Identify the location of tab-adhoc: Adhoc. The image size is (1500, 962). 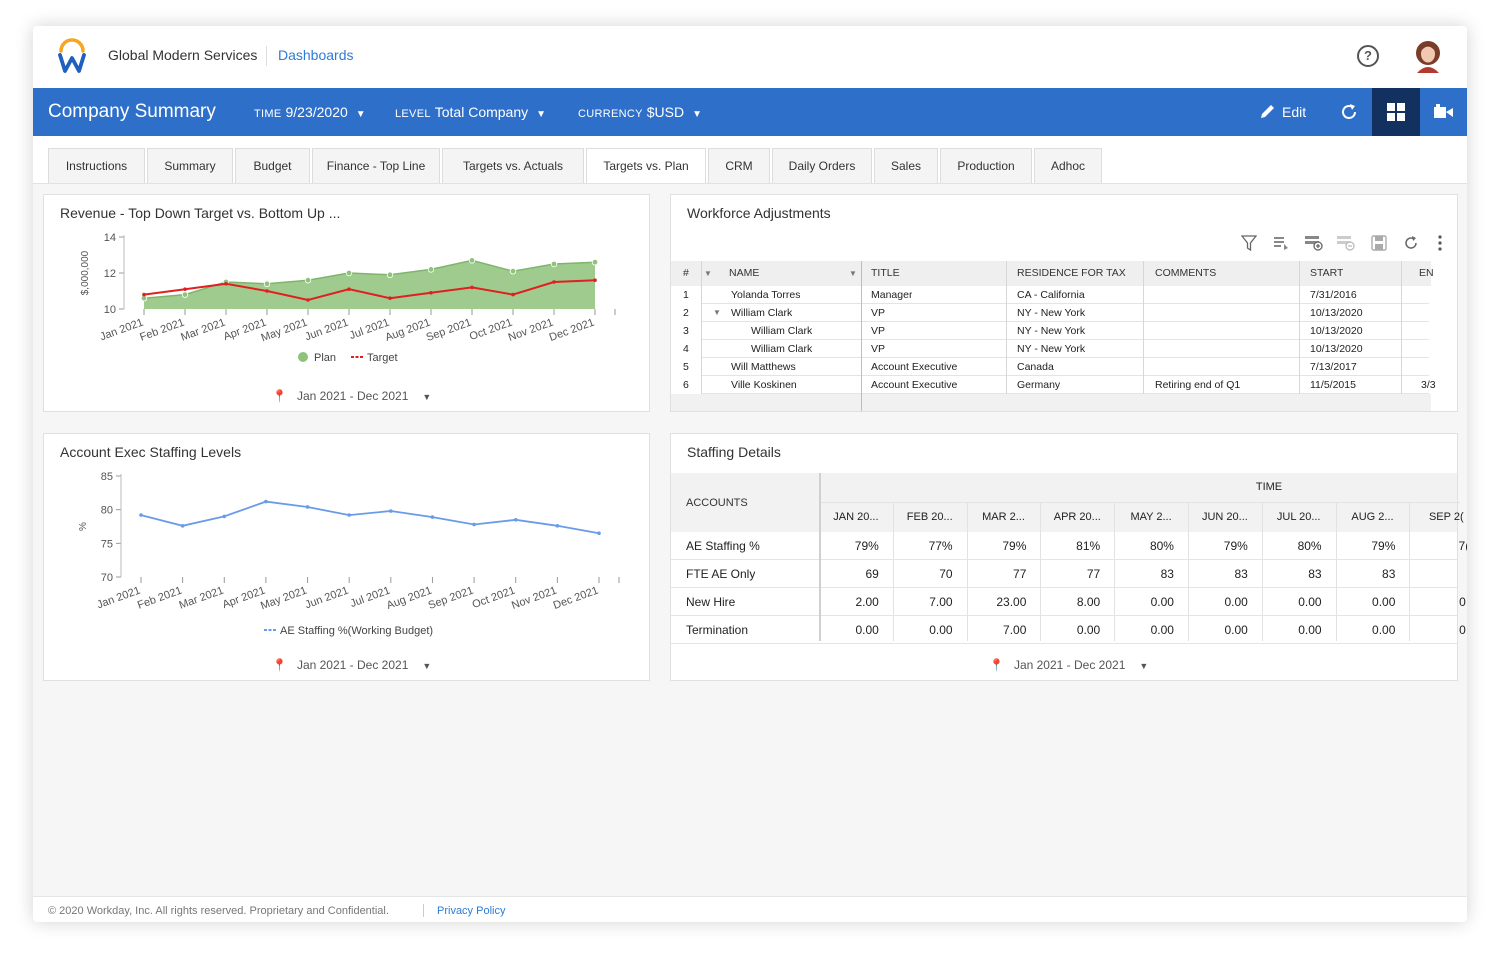
(1068, 165).